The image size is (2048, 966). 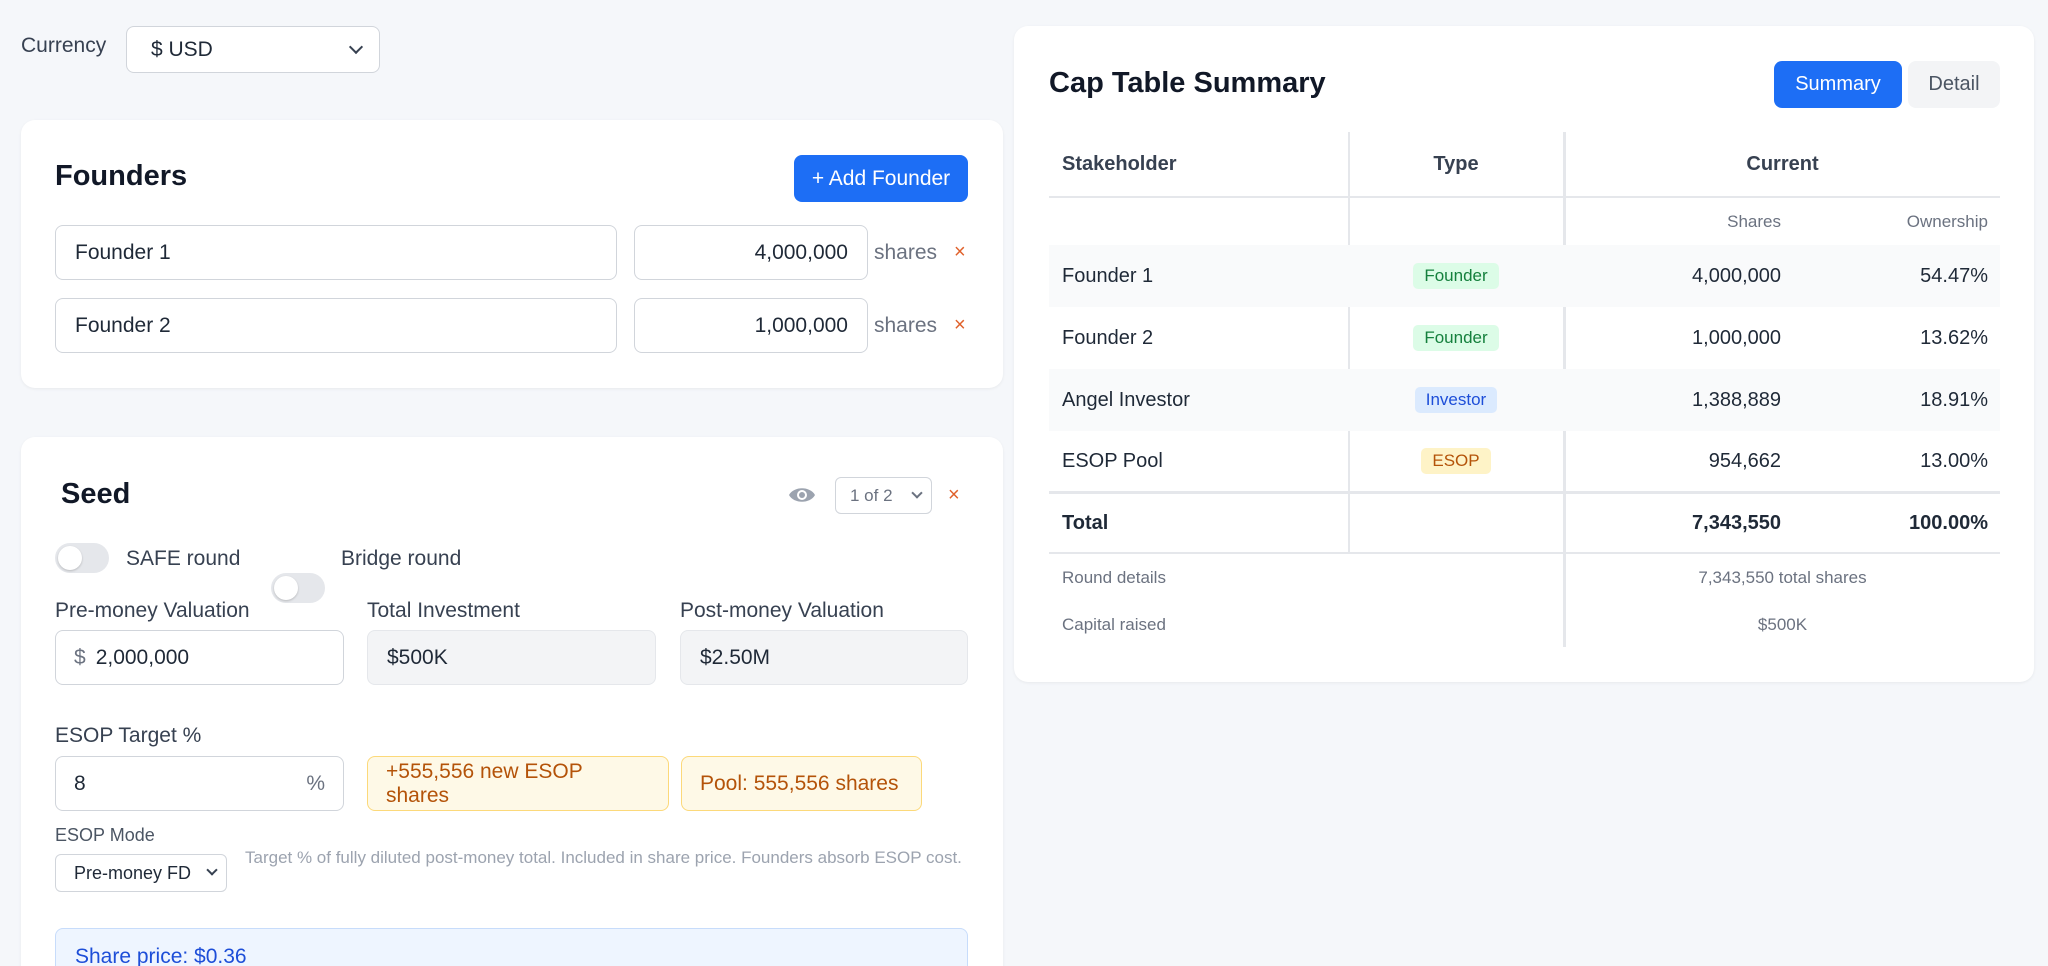 What do you see at coordinates (871, 495) in the screenshot?
I see `round-page-value: 1 of 2` at bounding box center [871, 495].